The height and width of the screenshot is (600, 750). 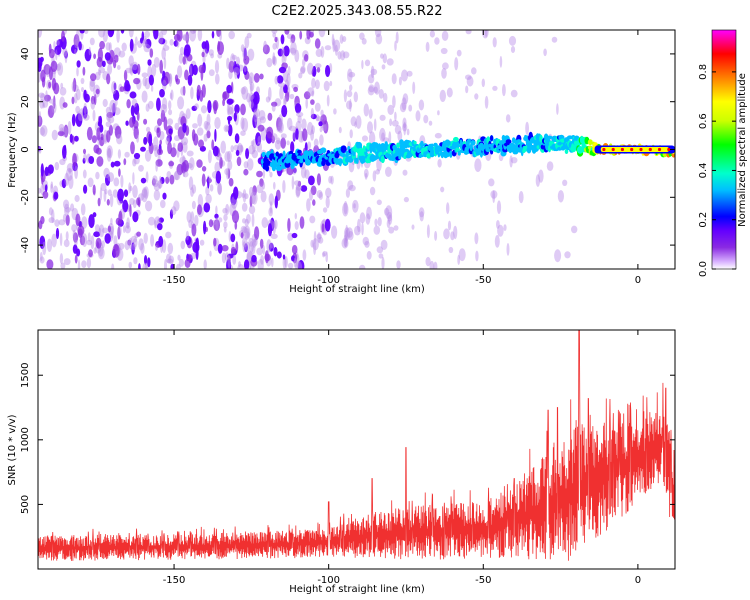 I want to click on figure-title: C2E2.2025.343.08.55.R22, so click(x=356, y=11).